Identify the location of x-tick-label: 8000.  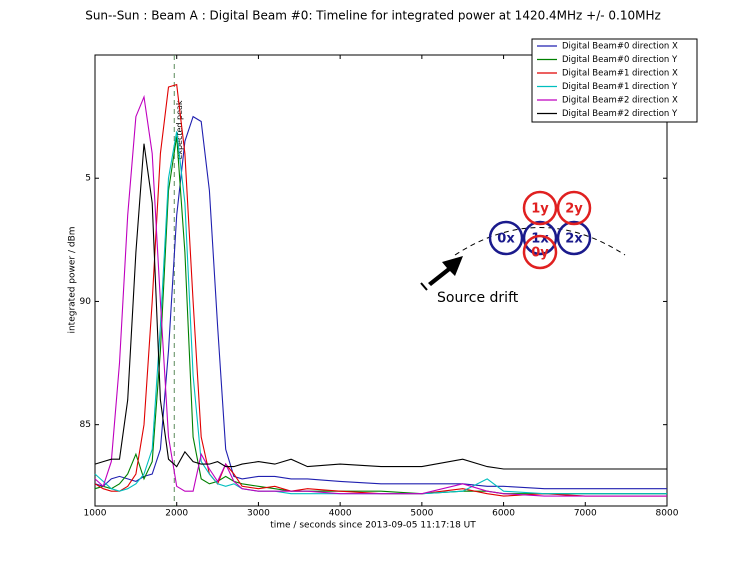
(667, 514).